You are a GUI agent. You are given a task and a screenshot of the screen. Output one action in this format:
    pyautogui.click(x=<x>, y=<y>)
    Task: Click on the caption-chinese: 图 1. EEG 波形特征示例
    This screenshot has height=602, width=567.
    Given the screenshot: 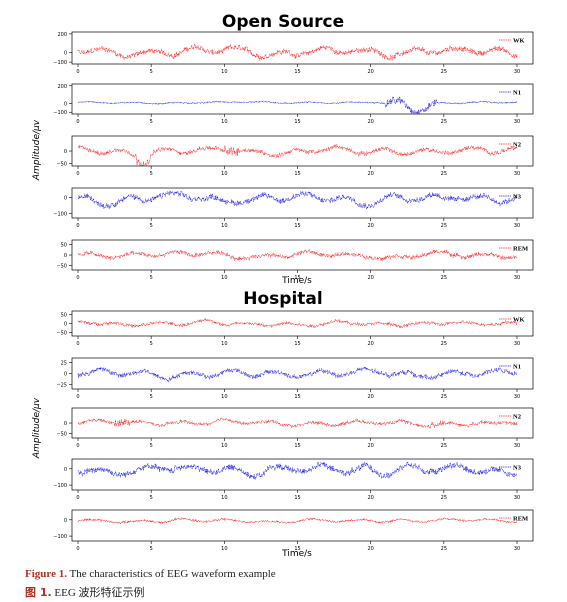 What is the action you would take?
    pyautogui.click(x=85, y=592)
    